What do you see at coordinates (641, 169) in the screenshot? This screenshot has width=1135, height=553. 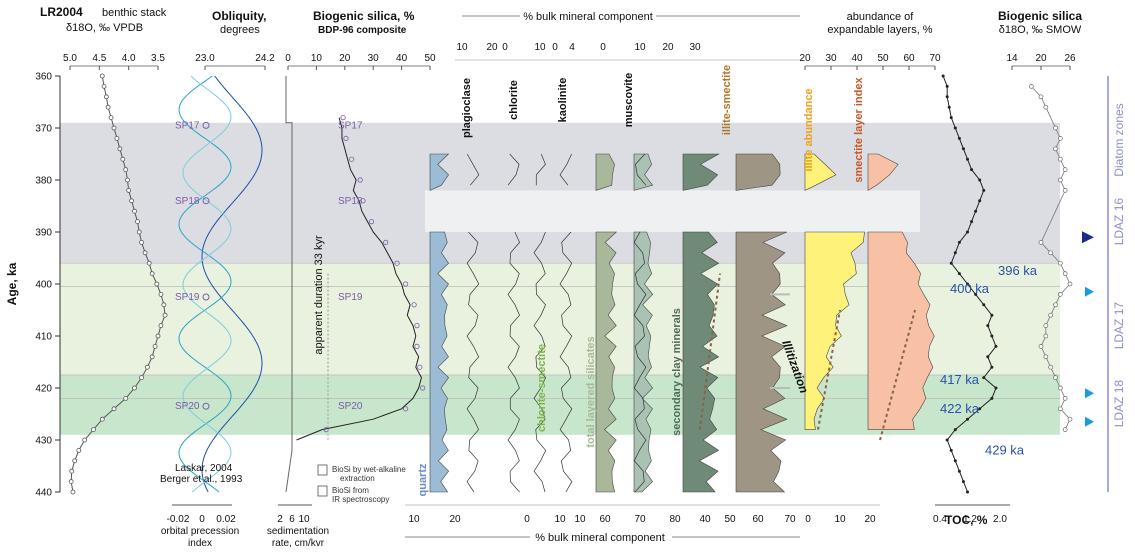 I see `mineral-line-muscovite` at bounding box center [641, 169].